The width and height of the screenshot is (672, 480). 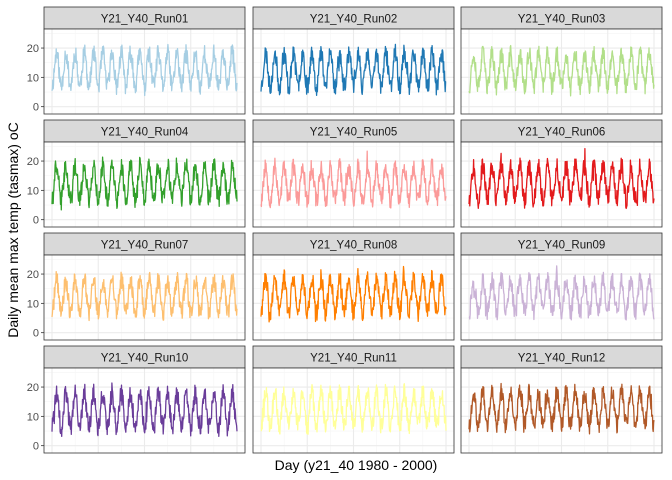 What do you see at coordinates (562, 20) in the screenshot?
I see `facet-strip-label: Y21_Y40_Run03` at bounding box center [562, 20].